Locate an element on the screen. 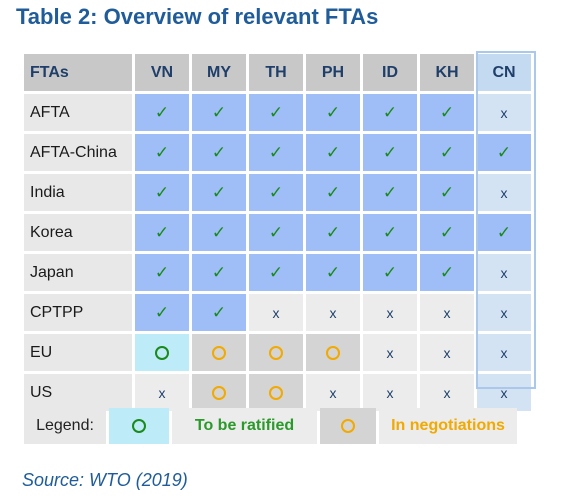 This screenshot has height=500, width=564. legend: Legend: To be ratified In negotiations is located at coordinates (270, 426).